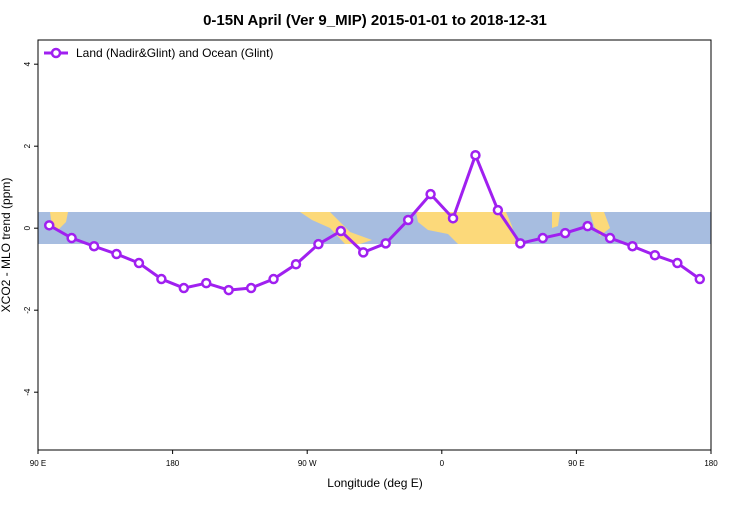 The image size is (750, 505). What do you see at coordinates (27, 63) in the screenshot?
I see `y-tick-label: 4` at bounding box center [27, 63].